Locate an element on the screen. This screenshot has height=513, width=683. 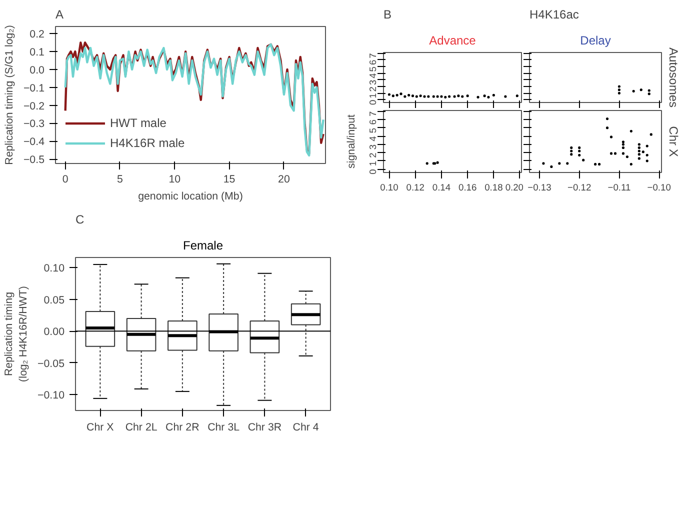
y-tick-label: 0.05 is located at coordinates (54, 300).